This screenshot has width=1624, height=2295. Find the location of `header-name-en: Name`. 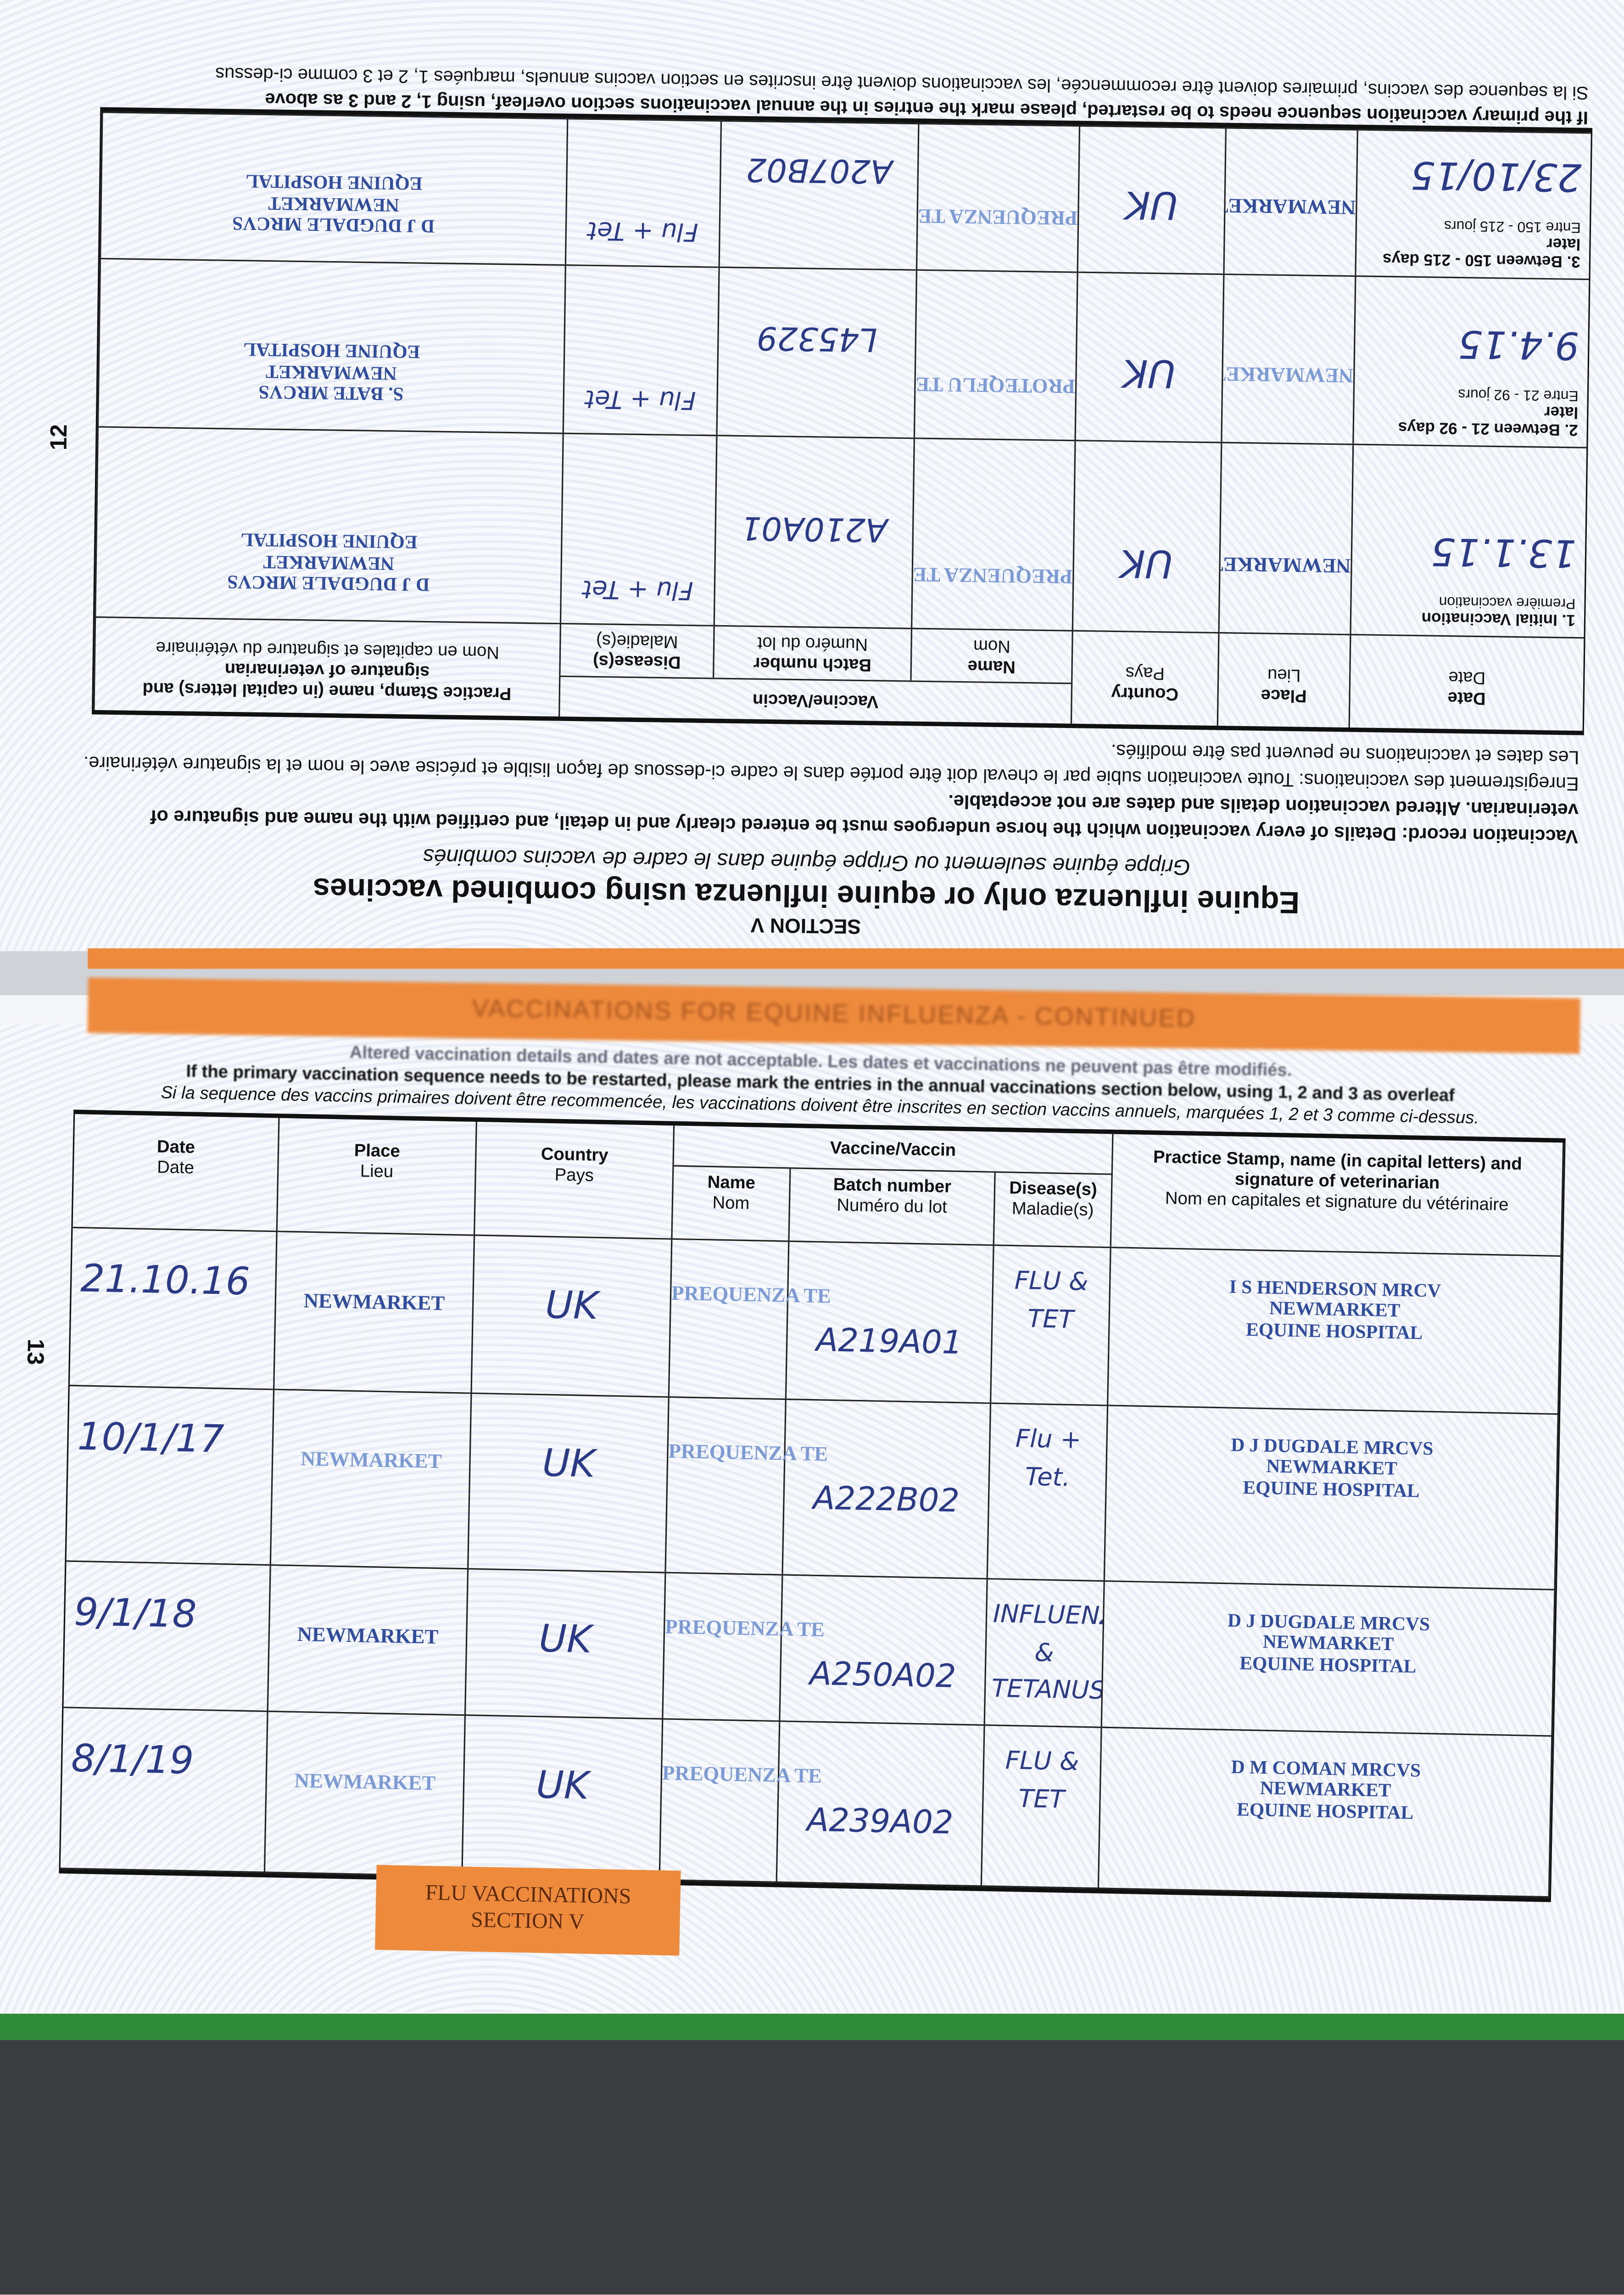

header-name-en: Name is located at coordinates (991, 667).